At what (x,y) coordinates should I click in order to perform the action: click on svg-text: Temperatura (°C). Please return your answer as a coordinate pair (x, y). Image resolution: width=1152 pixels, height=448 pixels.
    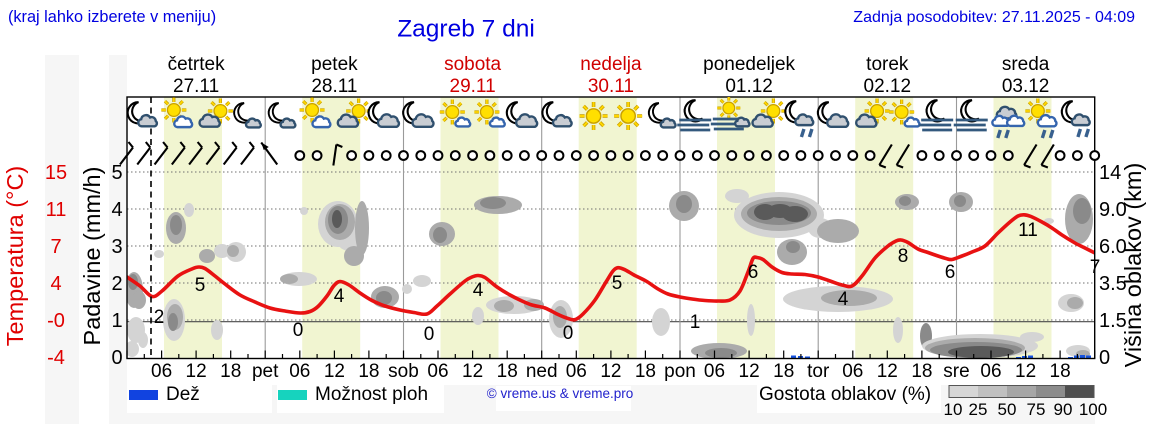
    Looking at the image, I should click on (15, 256).